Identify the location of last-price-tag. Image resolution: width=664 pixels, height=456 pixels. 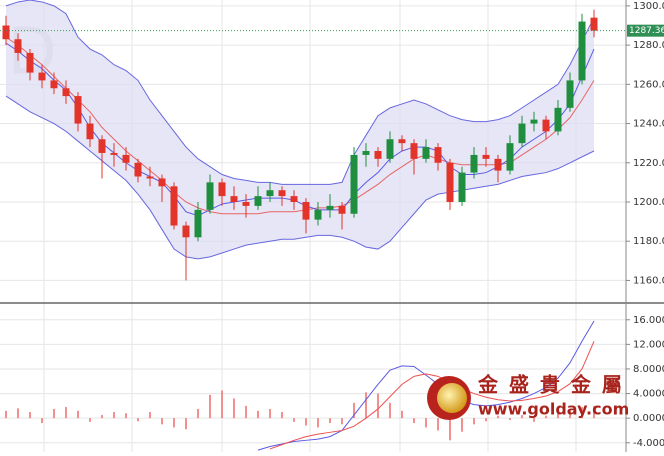
(645, 30).